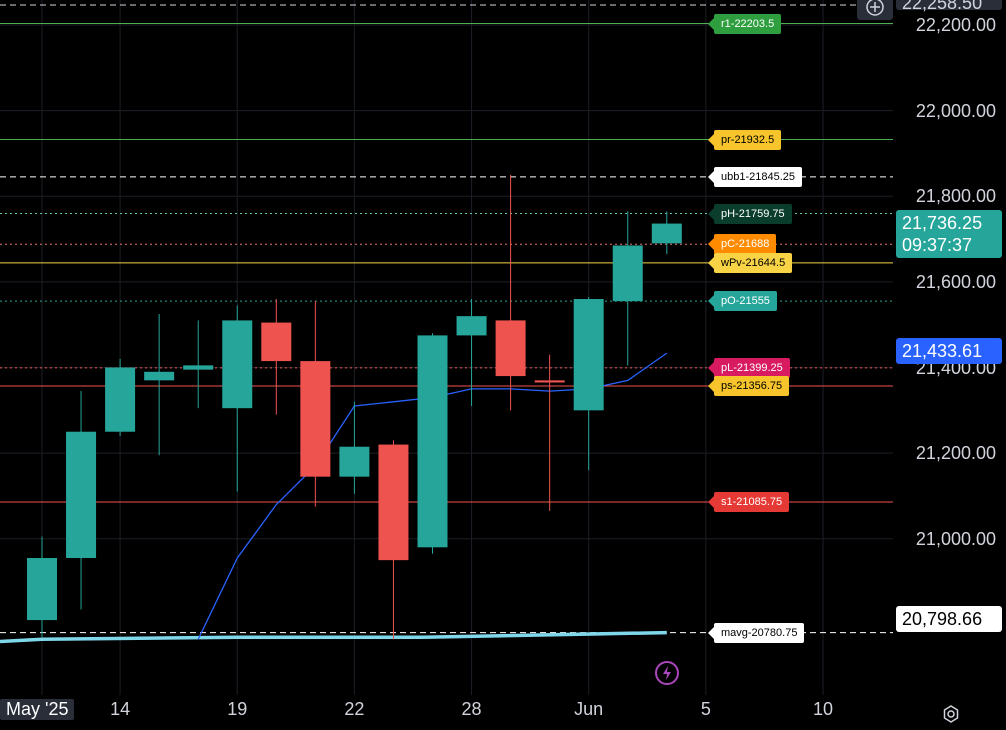 The image size is (1006, 730). I want to click on price-tick-label: 21,800.00, so click(955, 196).